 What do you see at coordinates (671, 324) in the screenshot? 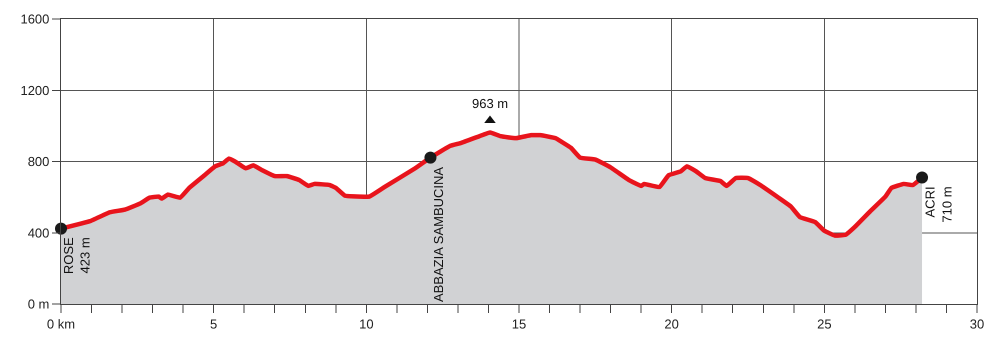
I see `x-tick-label: 20` at bounding box center [671, 324].